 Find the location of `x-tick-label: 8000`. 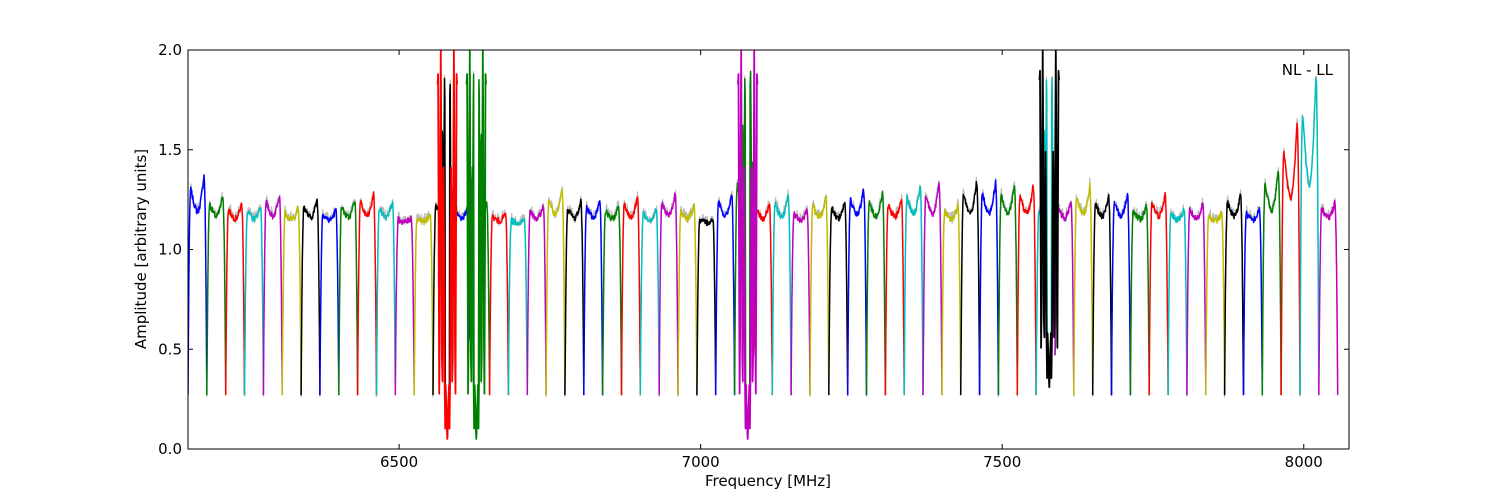

x-tick-label: 8000 is located at coordinates (1304, 462).